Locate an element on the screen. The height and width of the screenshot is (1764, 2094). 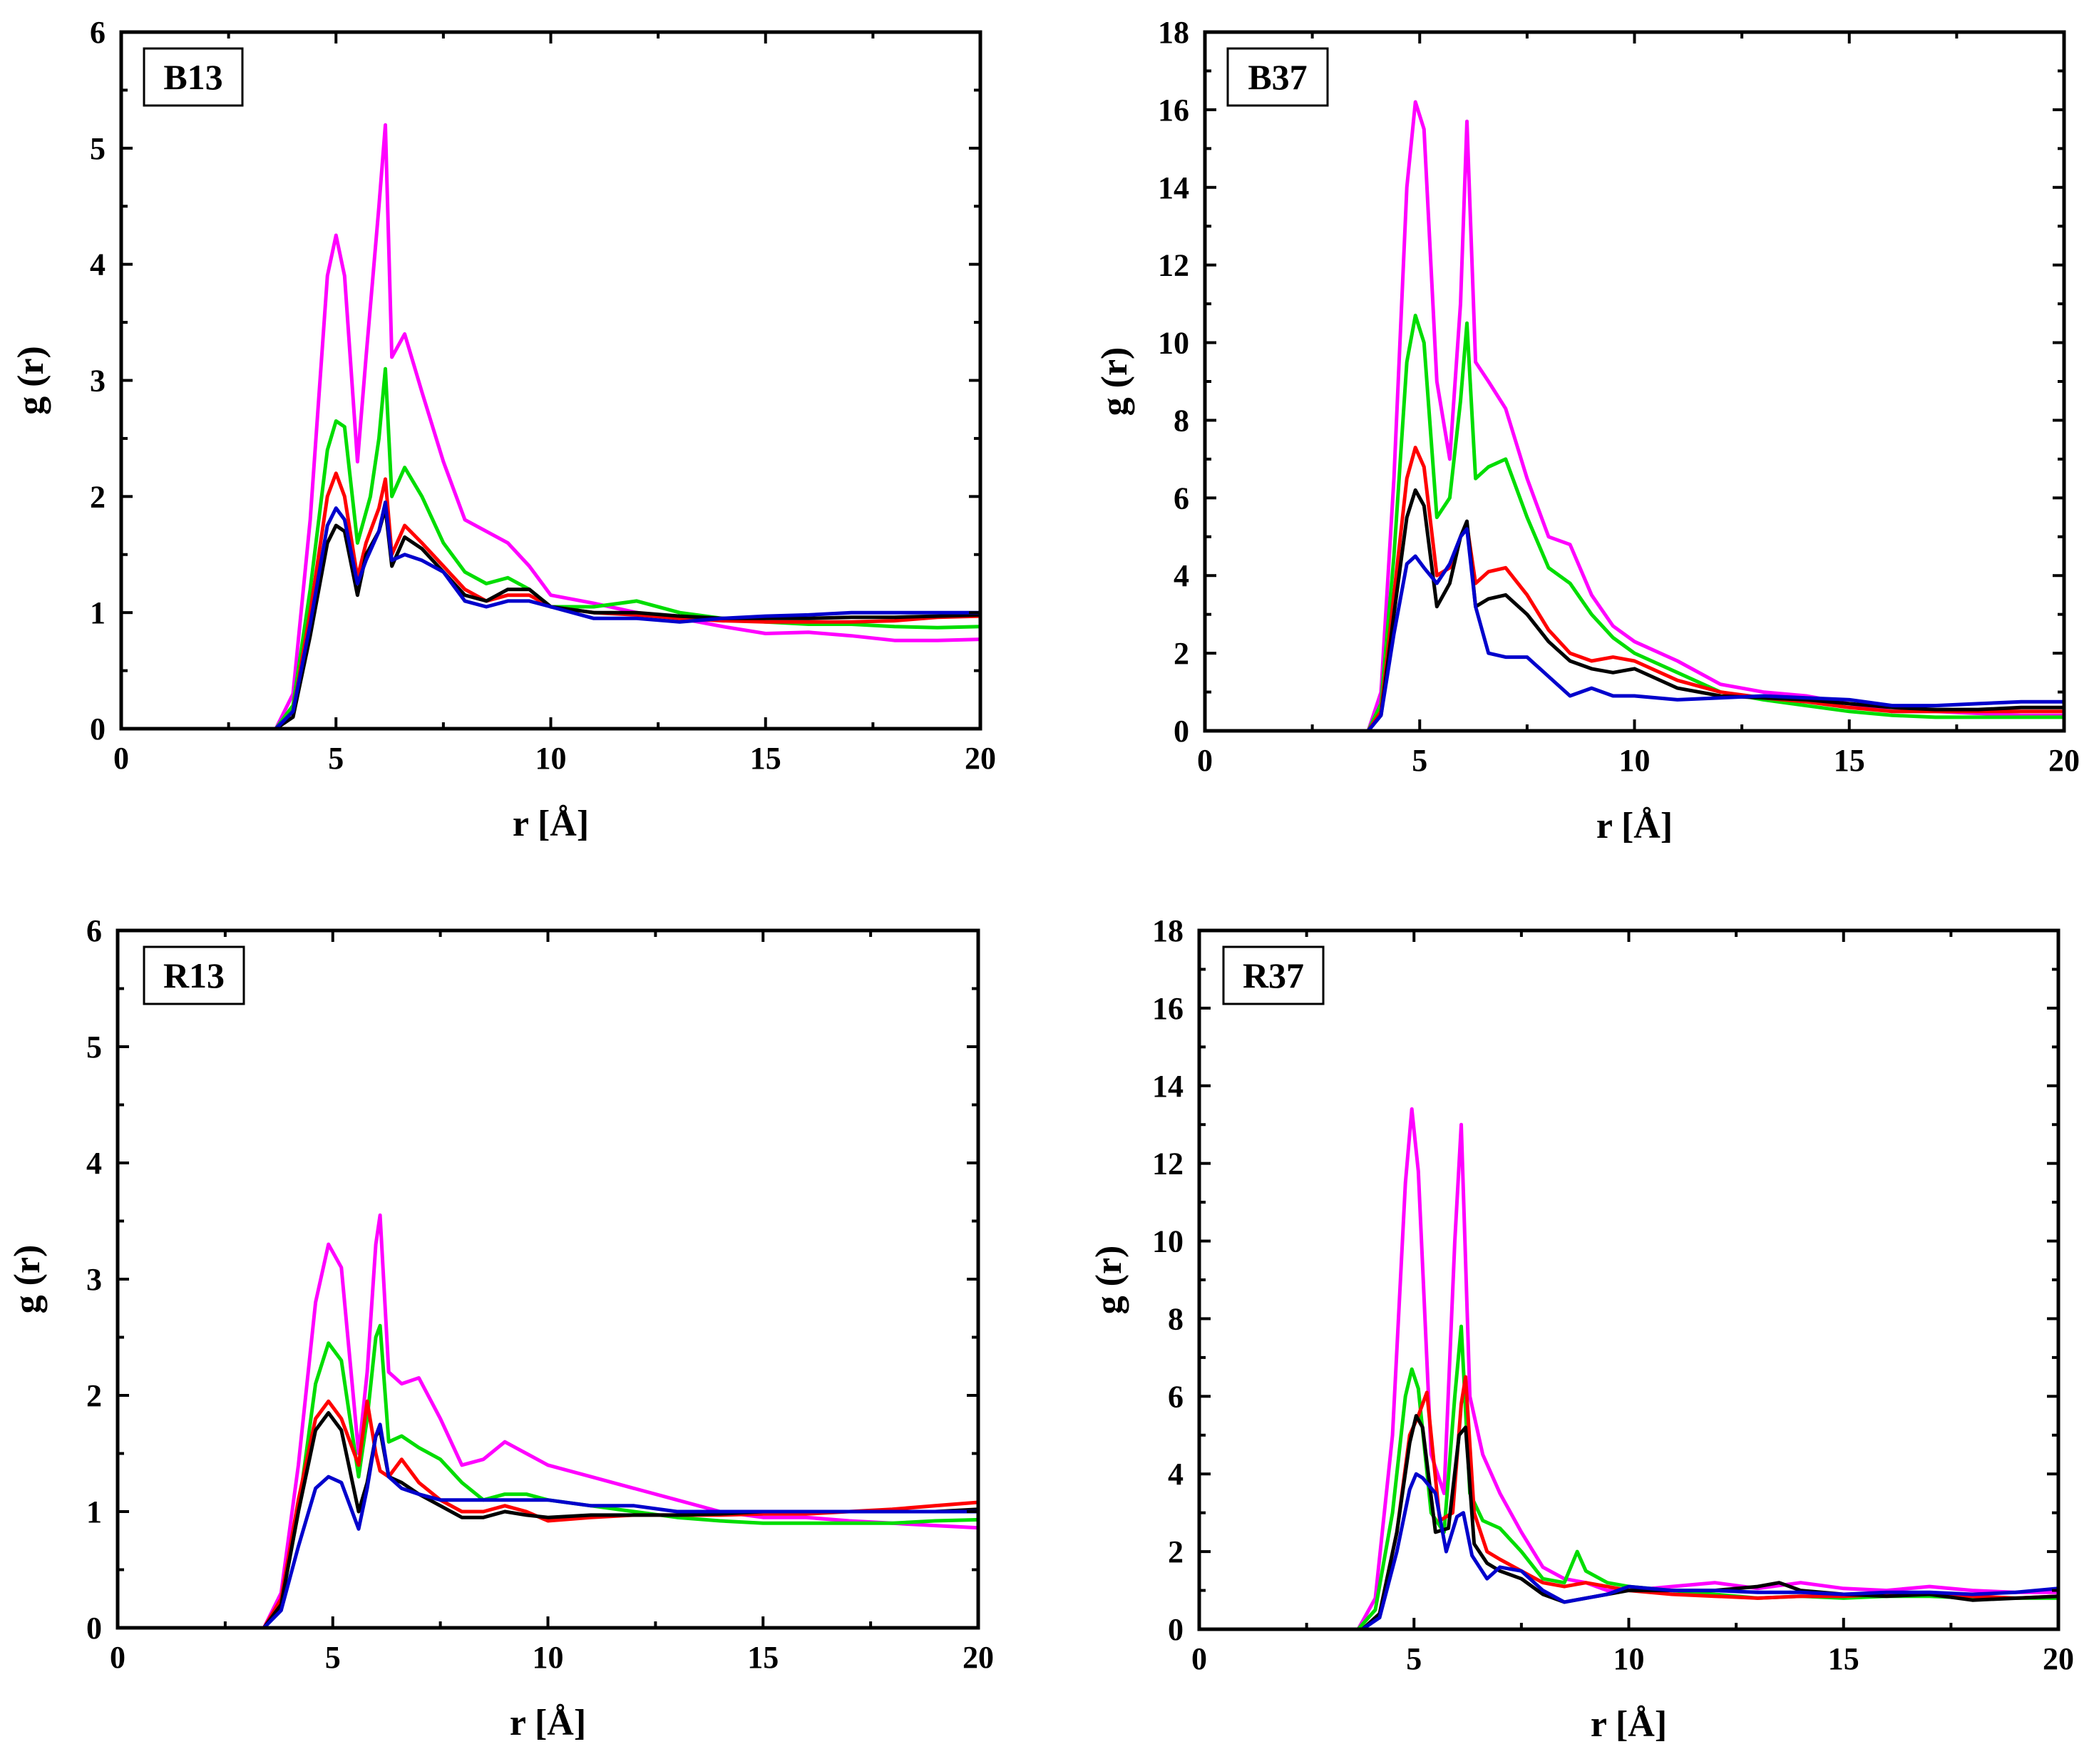
panel-tag-label: R37 is located at coordinates (1273, 975).